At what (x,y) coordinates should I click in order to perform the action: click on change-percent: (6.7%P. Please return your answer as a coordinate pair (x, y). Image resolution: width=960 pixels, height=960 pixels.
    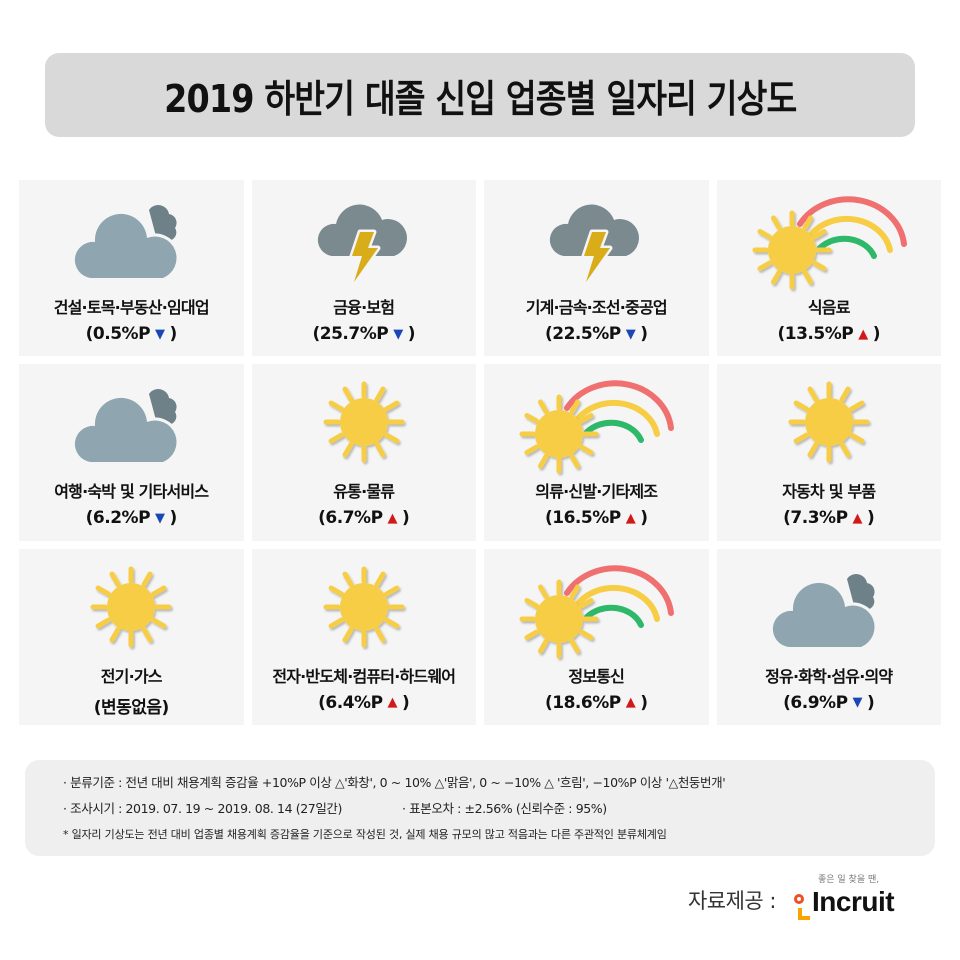
    Looking at the image, I should click on (350, 518).